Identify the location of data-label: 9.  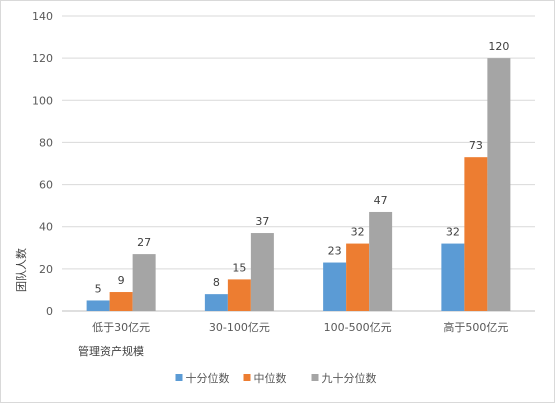
(121, 280).